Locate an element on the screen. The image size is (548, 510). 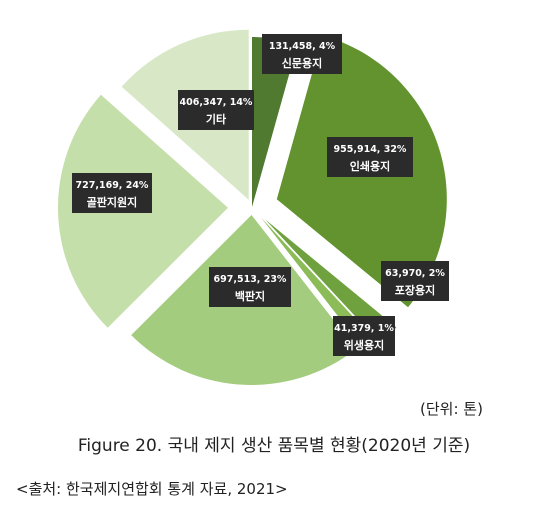
slice-label-1: 955,914, 32% 인쇄용지 is located at coordinates (370, 157).